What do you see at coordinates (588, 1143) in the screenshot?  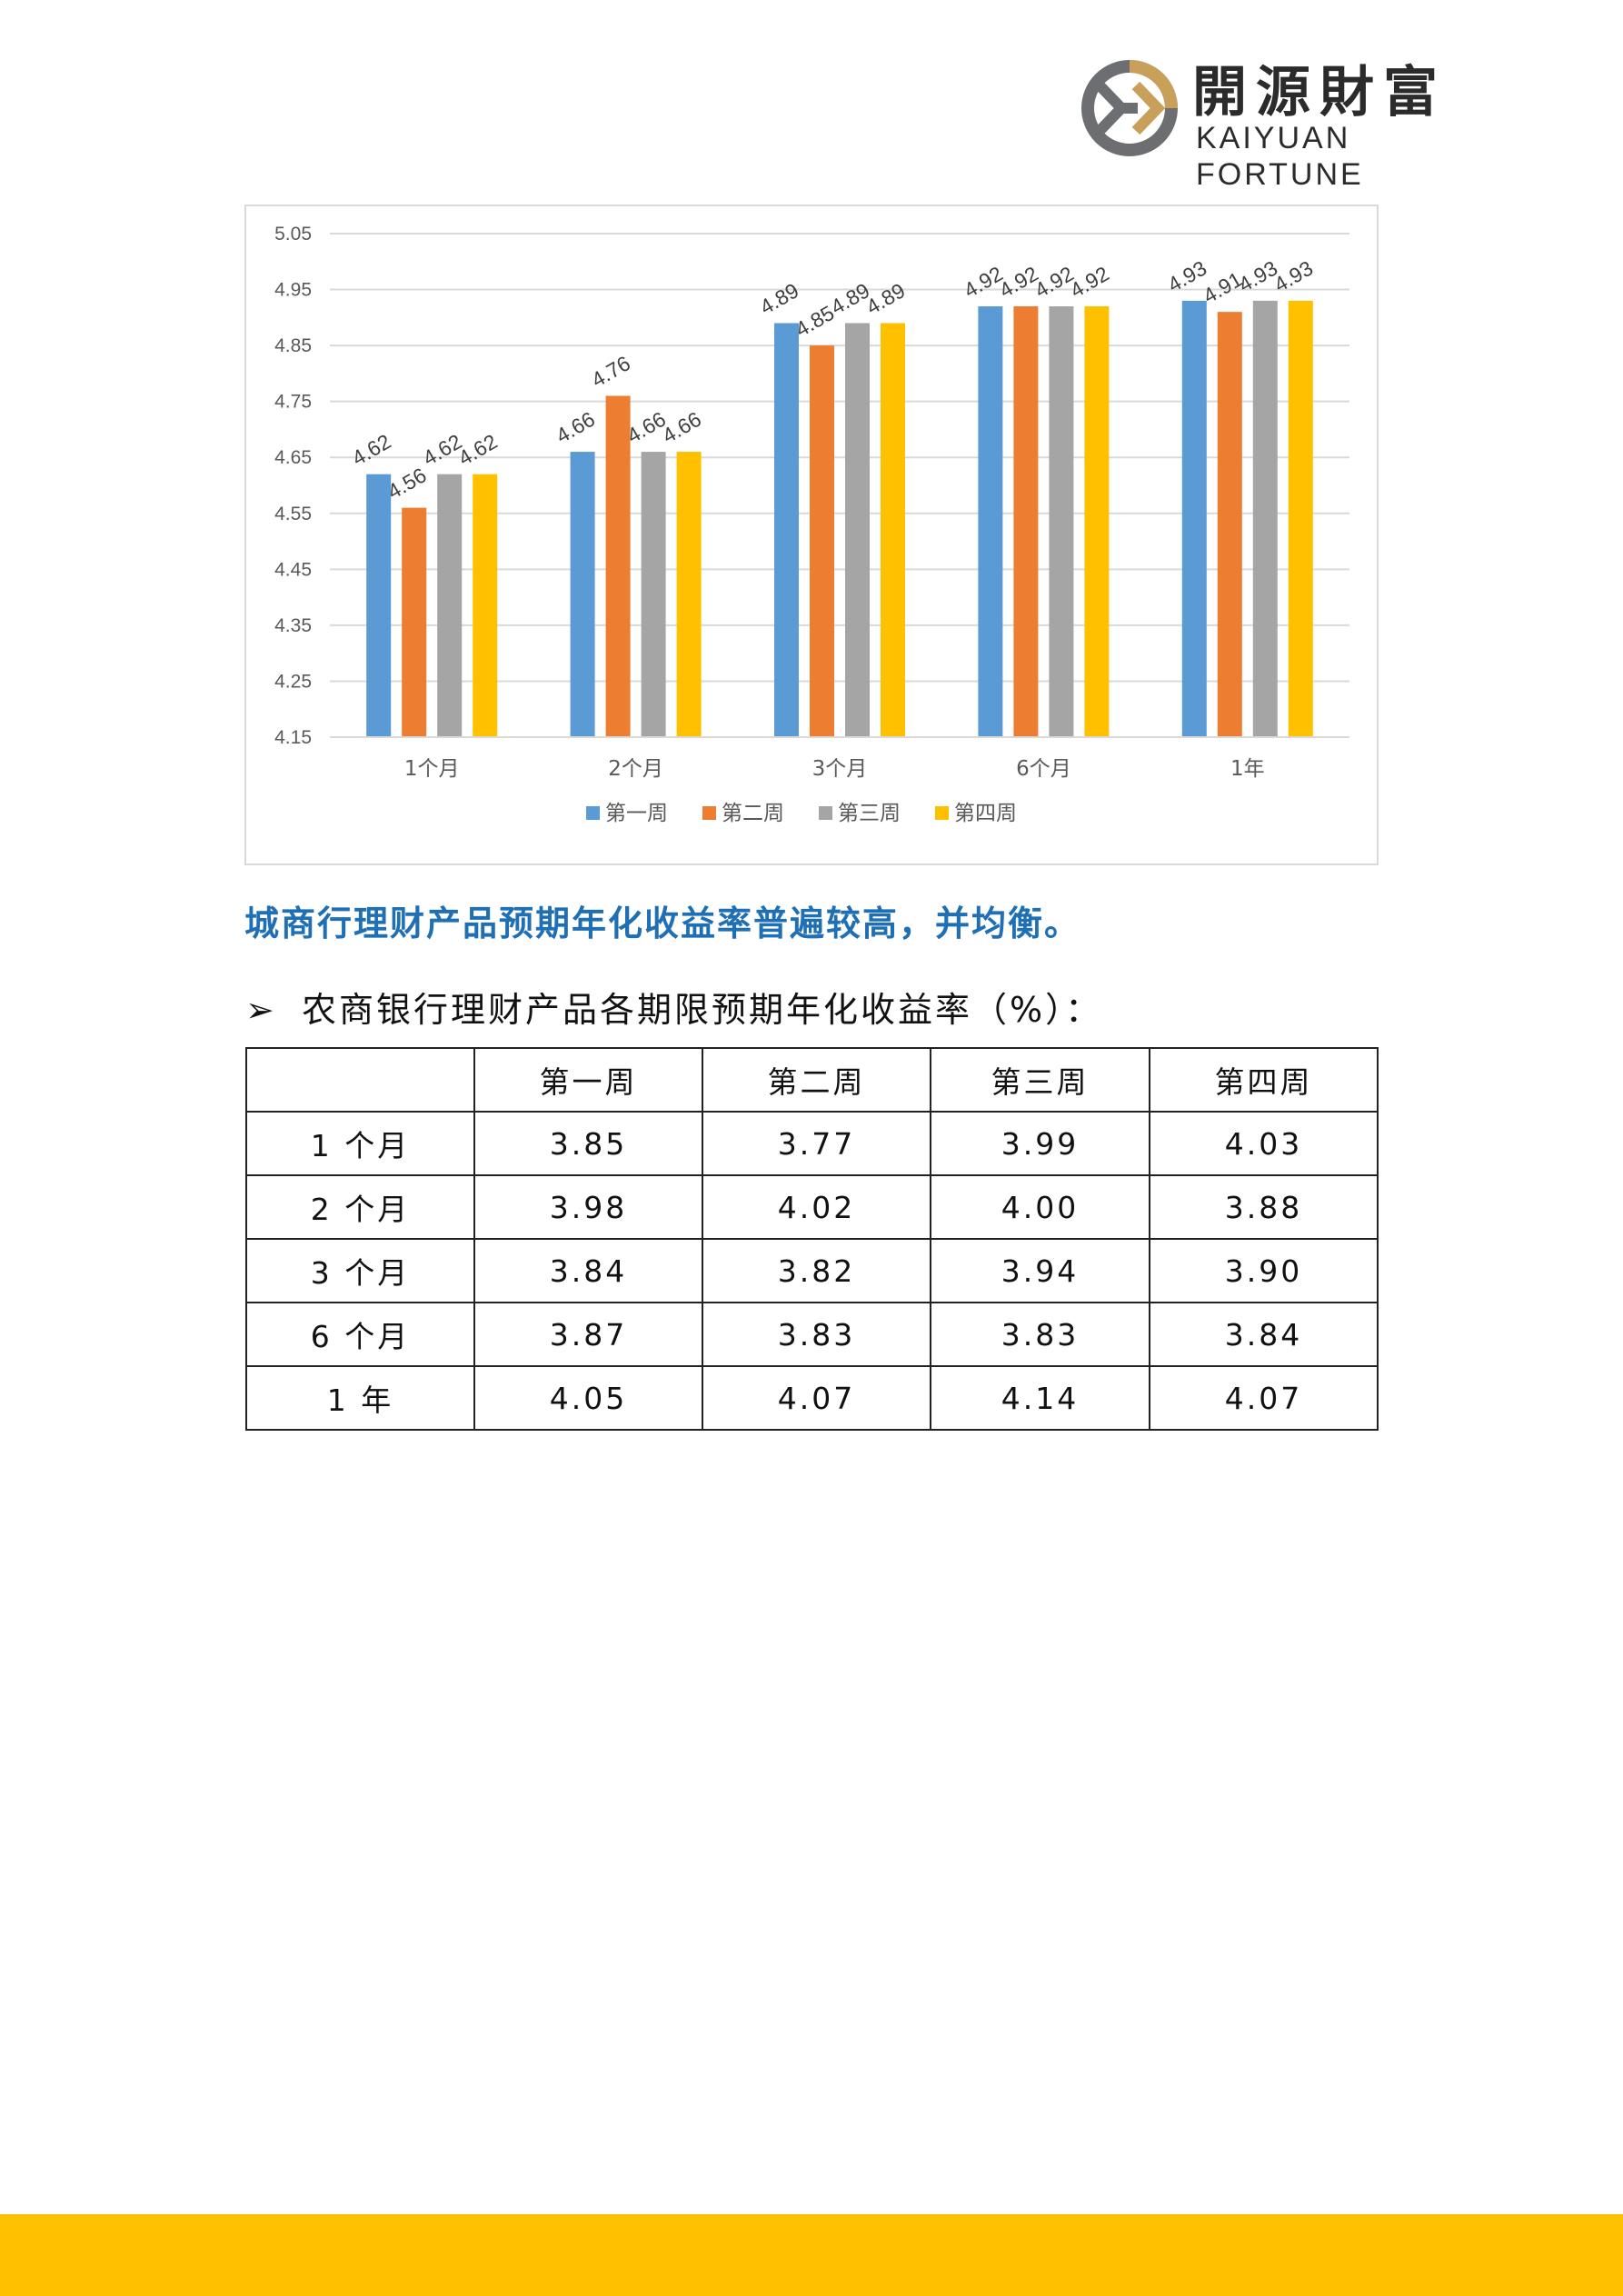 I see `table-cell: 3.85` at bounding box center [588, 1143].